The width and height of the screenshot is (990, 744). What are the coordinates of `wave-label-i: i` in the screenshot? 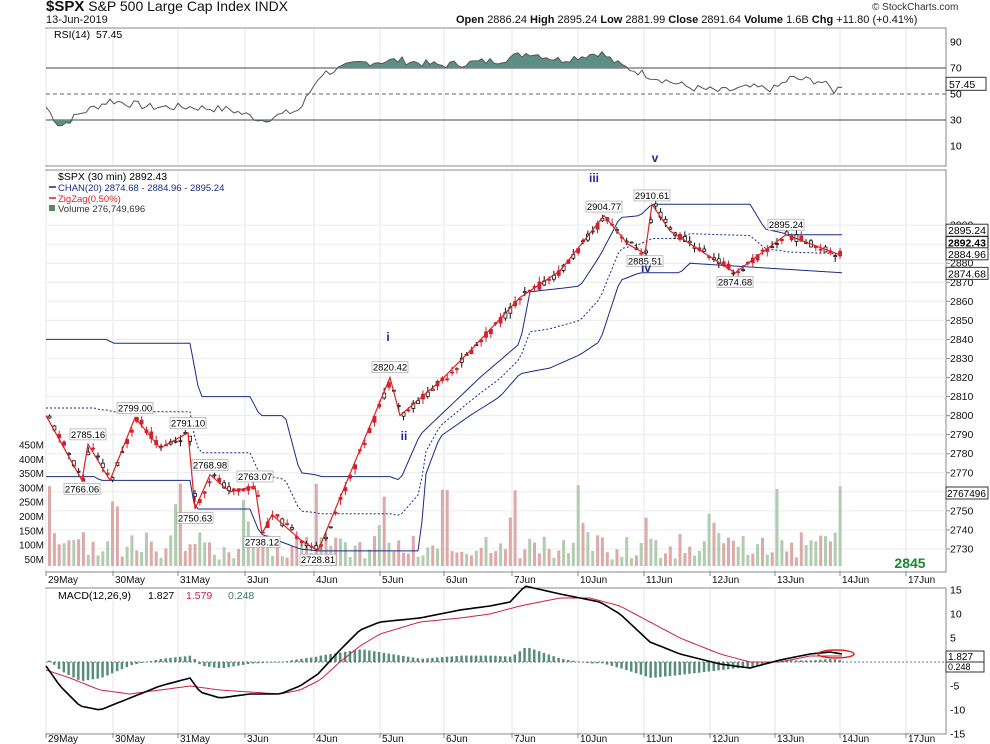 It's located at (387, 337).